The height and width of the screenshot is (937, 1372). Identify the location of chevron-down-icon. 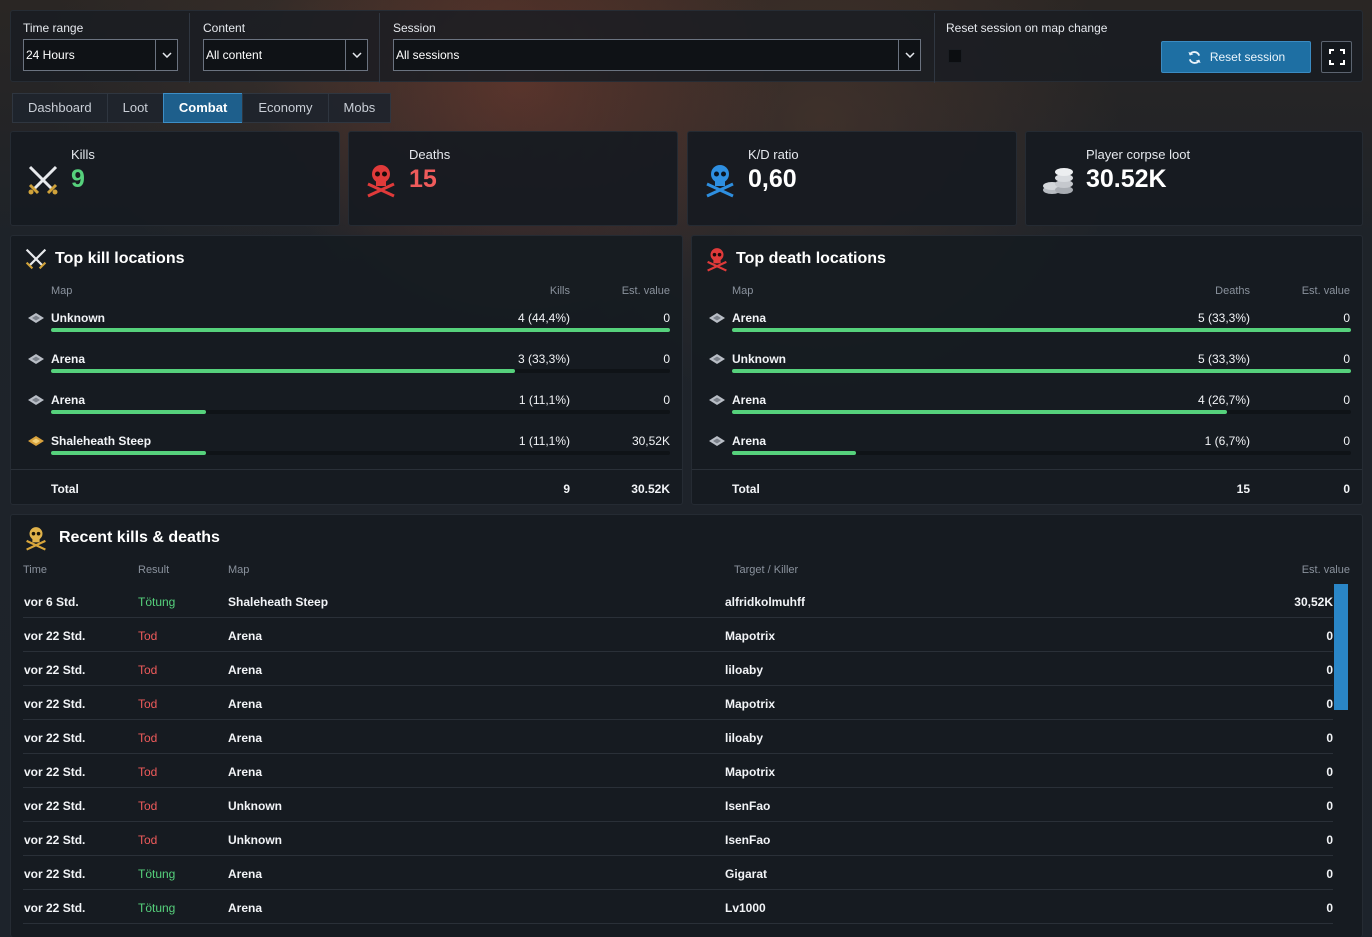
(356, 55).